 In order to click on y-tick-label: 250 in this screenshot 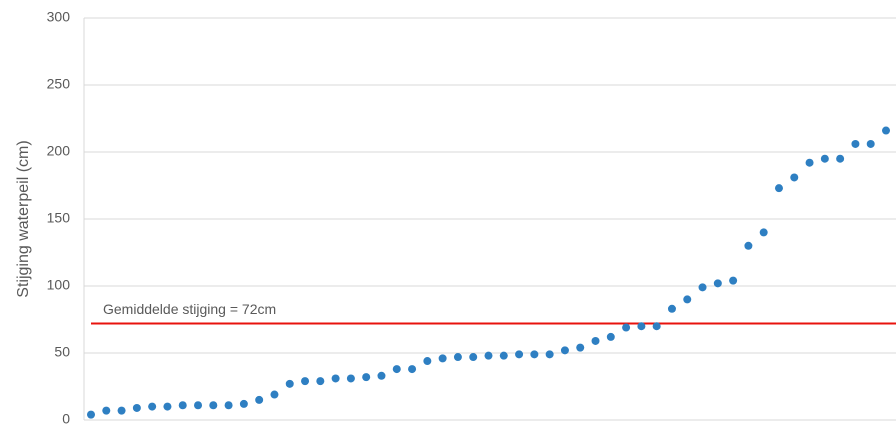, I will do `click(59, 84)`.